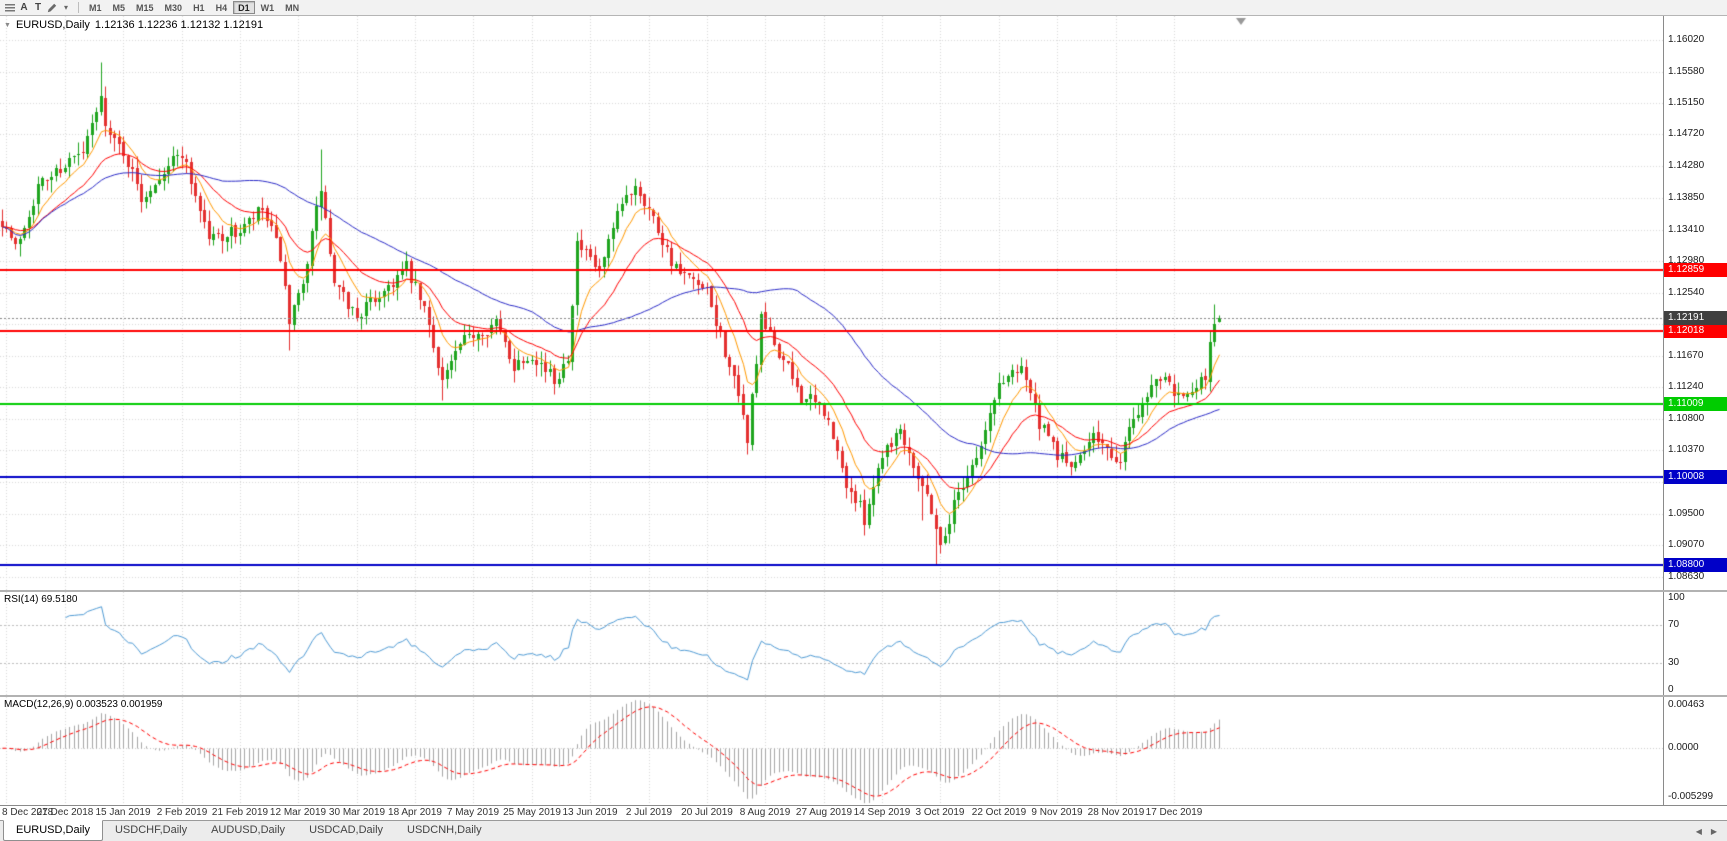 This screenshot has height=841, width=1727. Describe the element at coordinates (145, 8) in the screenshot. I see `timeframe-button-m15: M15` at that location.